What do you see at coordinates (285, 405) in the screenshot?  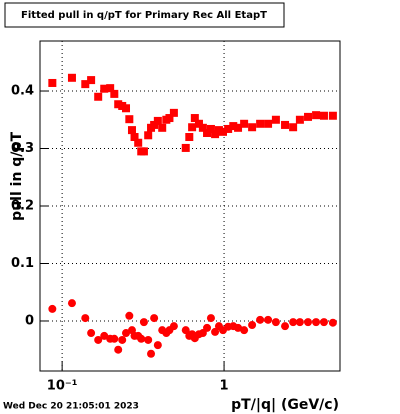 I see `x-axis-label: pT/|q| (GeV/c)` at bounding box center [285, 405].